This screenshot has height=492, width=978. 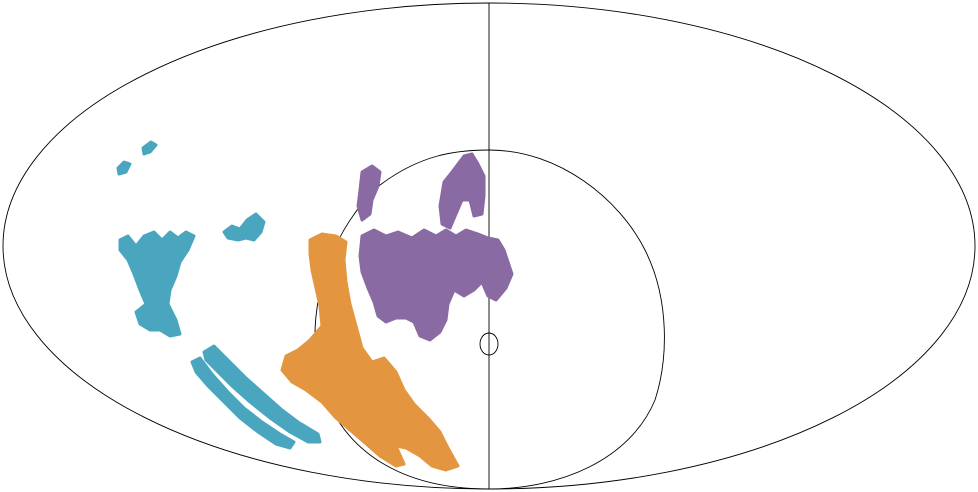 What do you see at coordinates (157, 284) in the screenshot?
I see `cyan-cluster-main` at bounding box center [157, 284].